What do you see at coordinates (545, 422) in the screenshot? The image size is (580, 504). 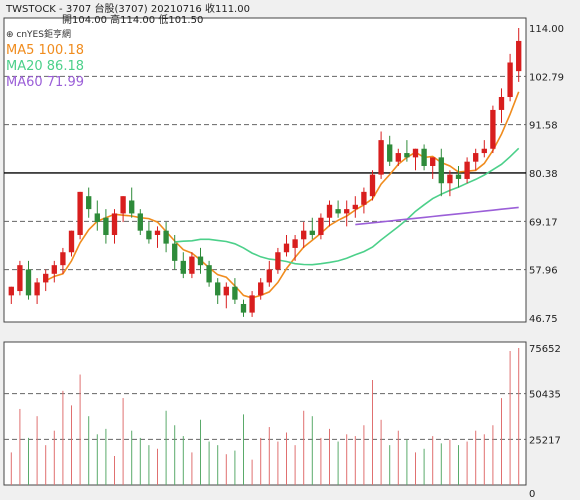 I see `volume-axis: 75652 50435 25217 0` at bounding box center [545, 422].